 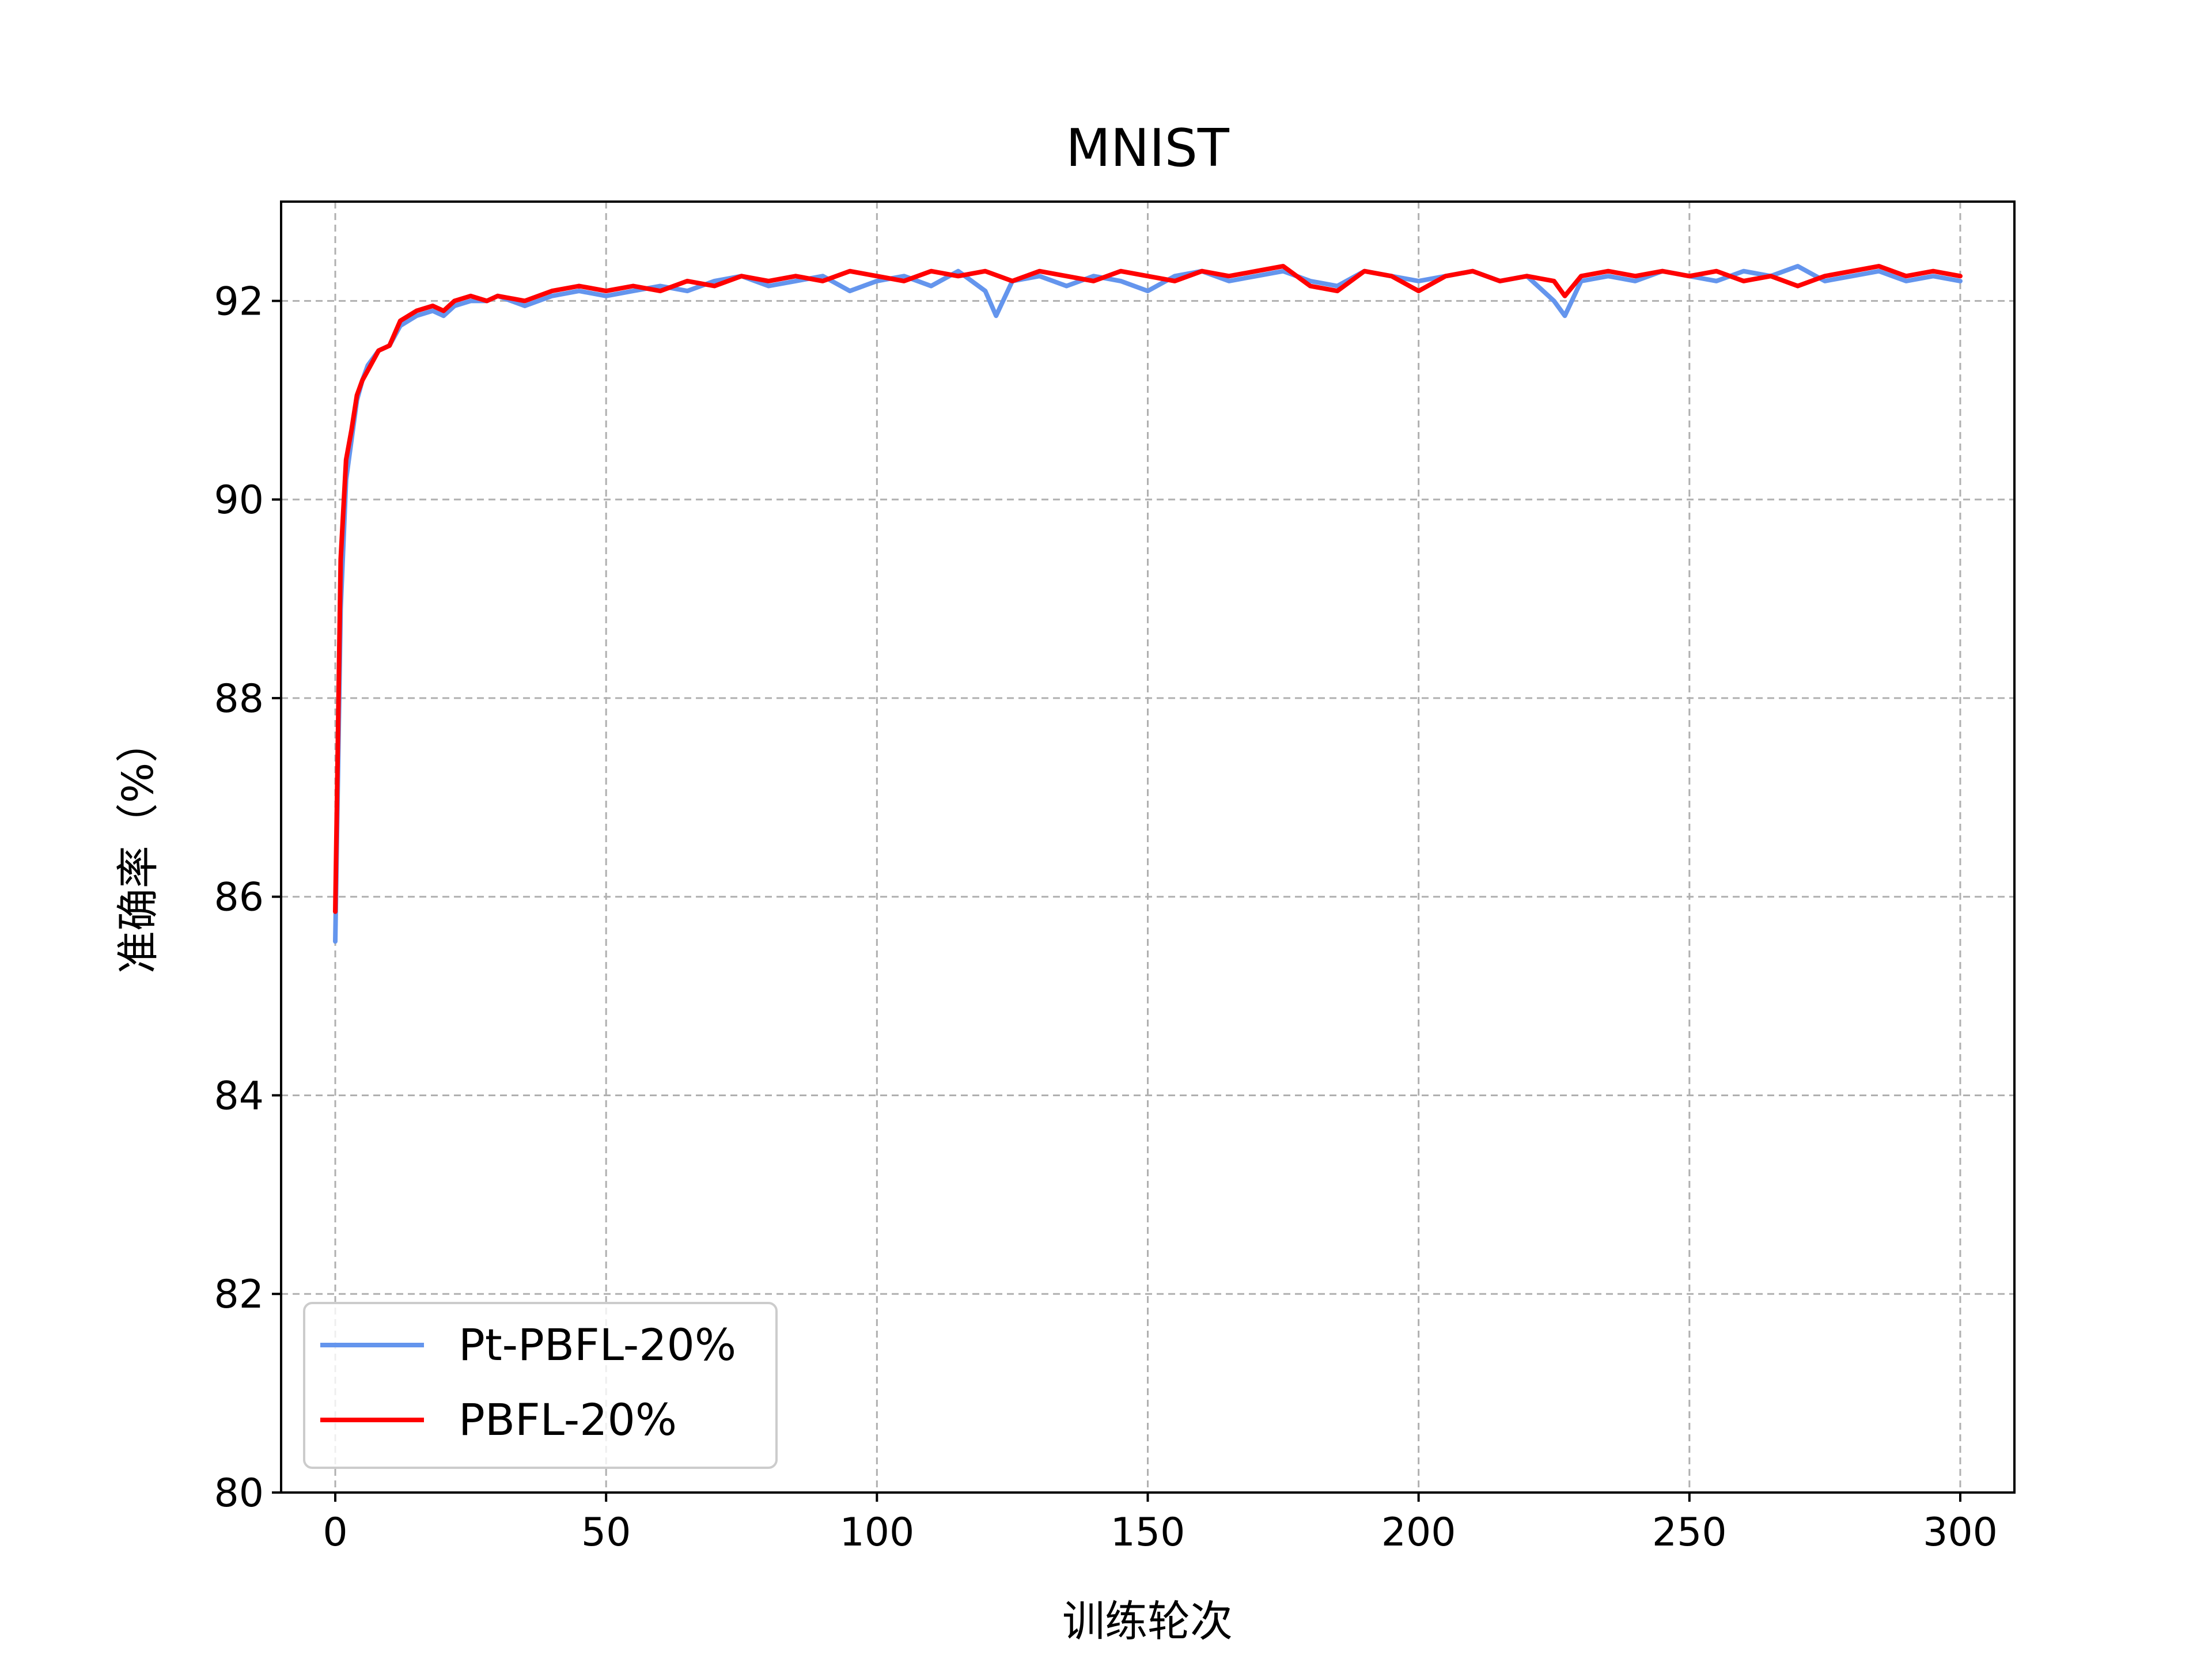 I want to click on y-tick-label: 84, so click(x=239, y=1096).